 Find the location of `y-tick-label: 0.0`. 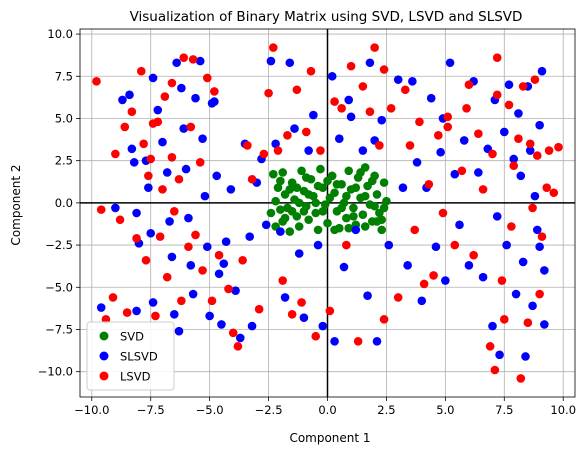

y-tick-label: 0.0 is located at coordinates (64, 203).